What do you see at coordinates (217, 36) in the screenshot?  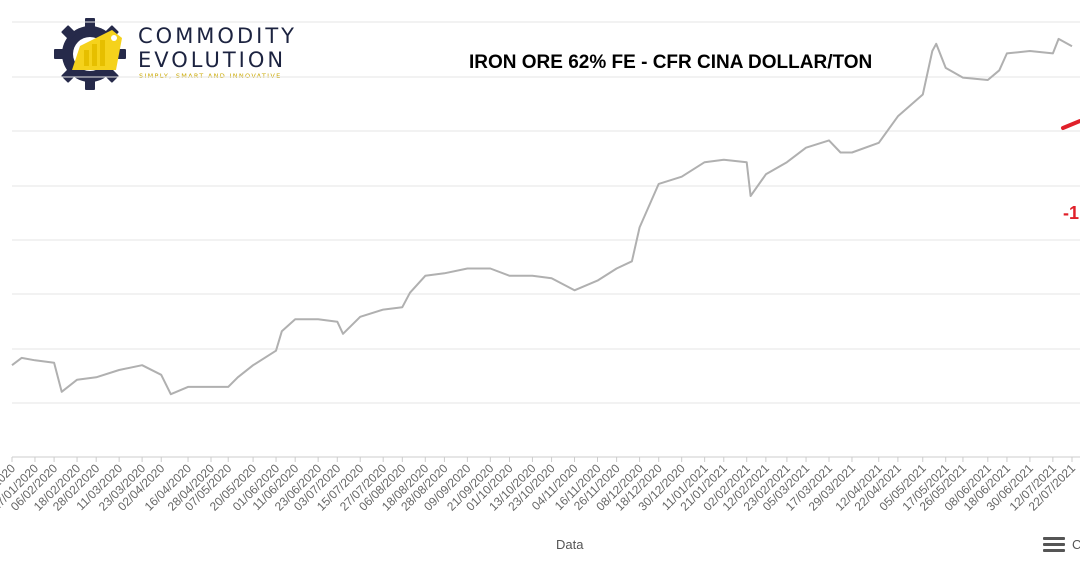 I see `logo-text-commodity: COMMODITY` at bounding box center [217, 36].